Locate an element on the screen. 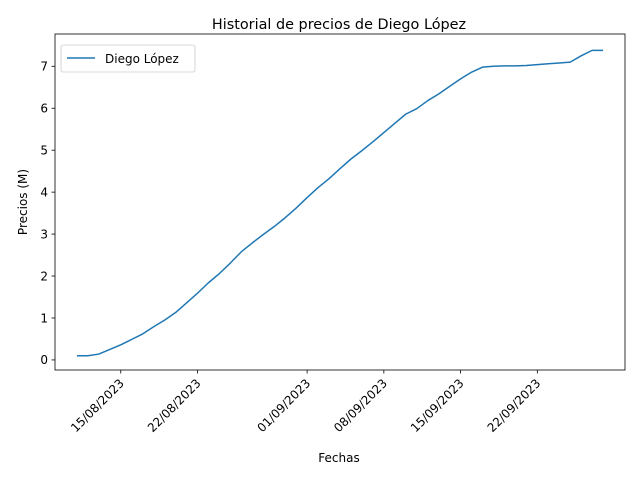 This screenshot has width=640, height=480. y-axis: 0 1 2 3 4 5 6 7 is located at coordinates (47, 213).